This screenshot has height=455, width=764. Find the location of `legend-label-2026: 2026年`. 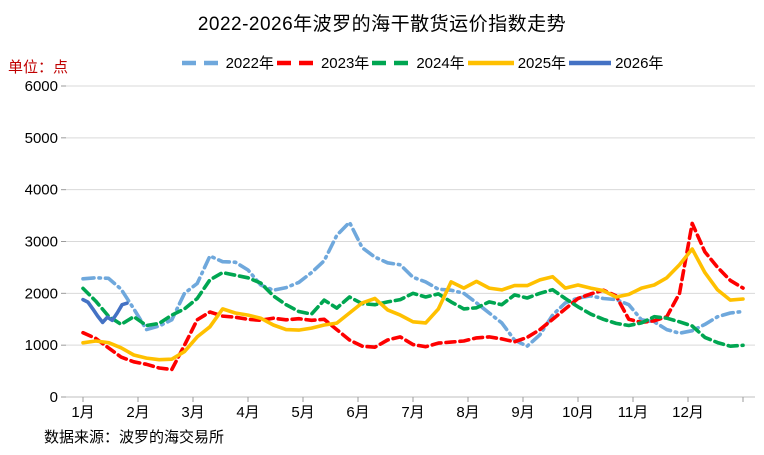

legend-label-2026: 2026年 is located at coordinates (639, 63).